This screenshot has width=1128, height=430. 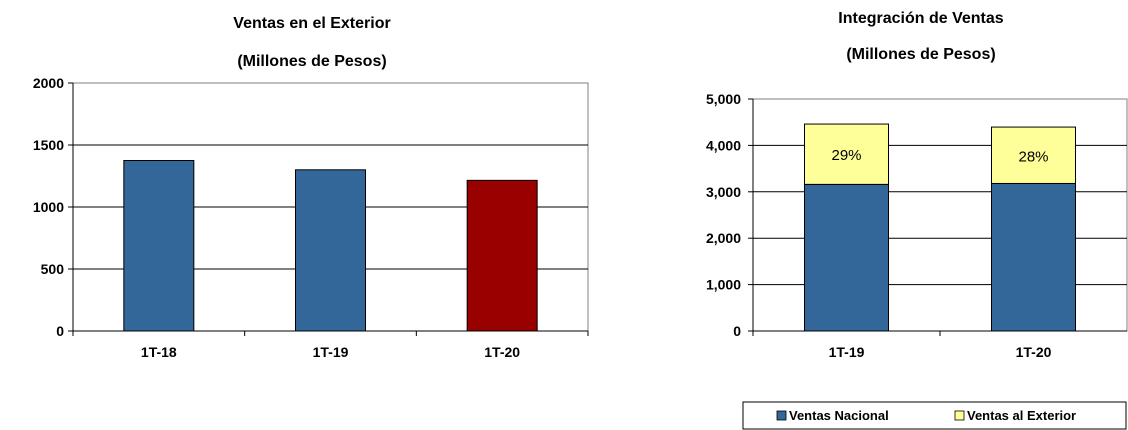 I want to click on legend: Ventas Nacional Ventas al Exterior, so click(x=934, y=415).